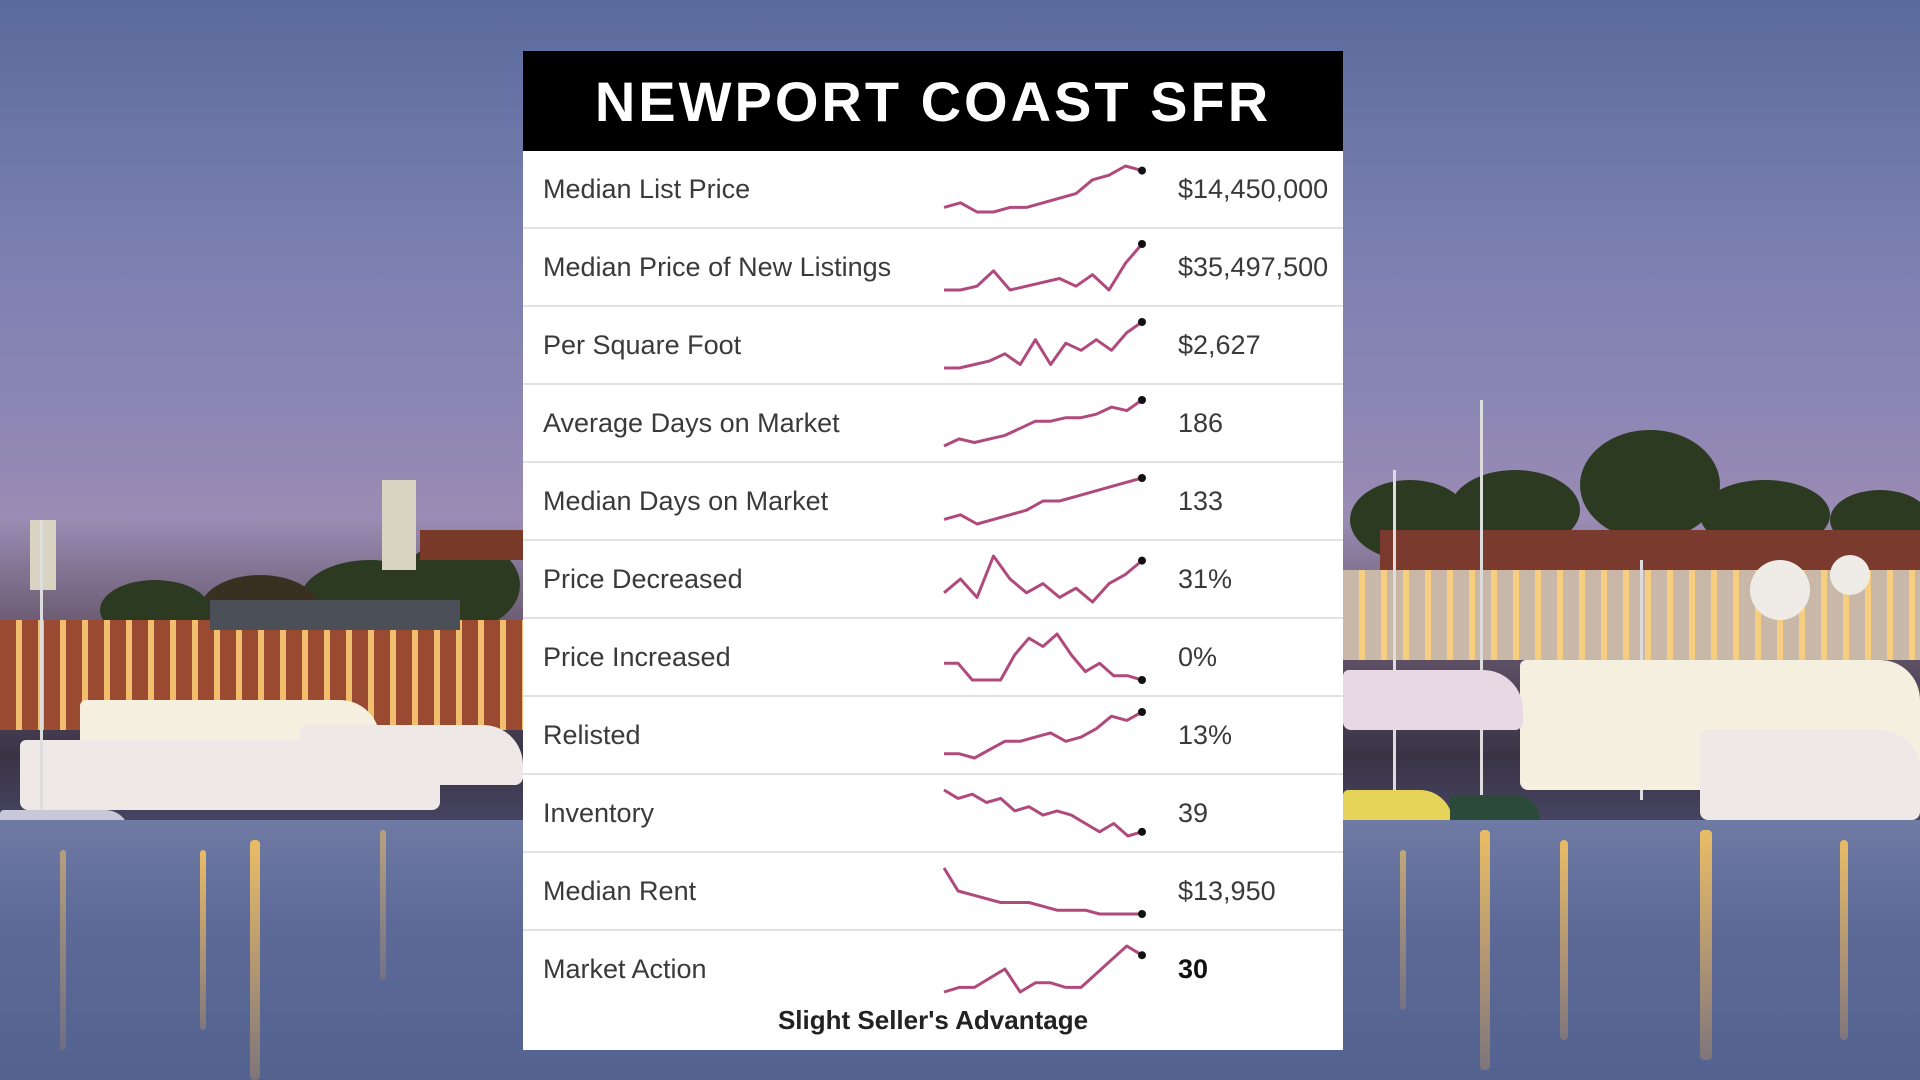 The image size is (1920, 1080). I want to click on metric-value: $35,497,500, so click(1253, 266).